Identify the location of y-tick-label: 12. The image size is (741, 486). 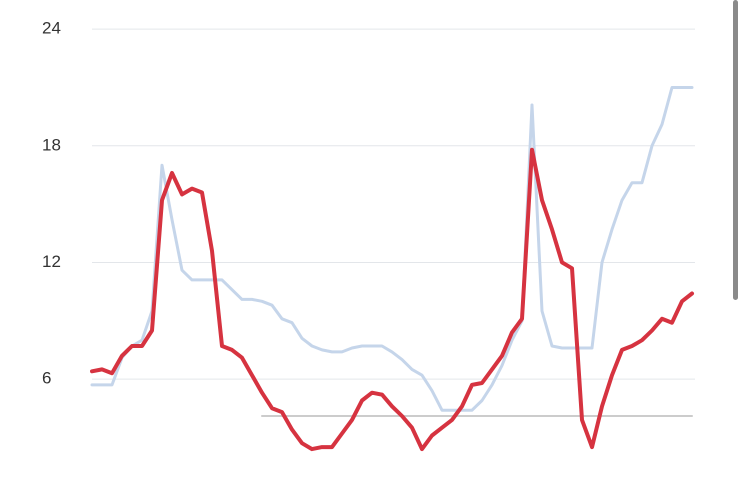
(51, 261).